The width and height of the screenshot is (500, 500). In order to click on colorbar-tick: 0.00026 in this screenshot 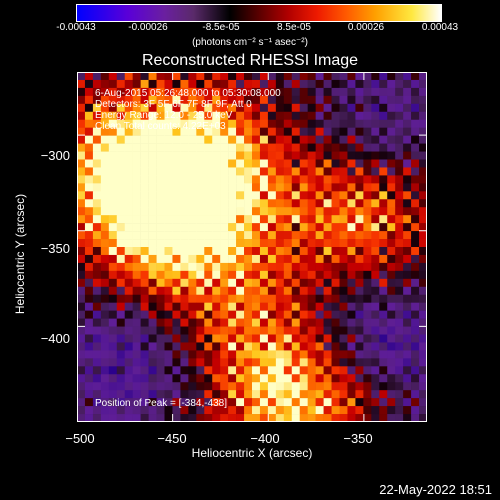, I will do `click(366, 27)`.